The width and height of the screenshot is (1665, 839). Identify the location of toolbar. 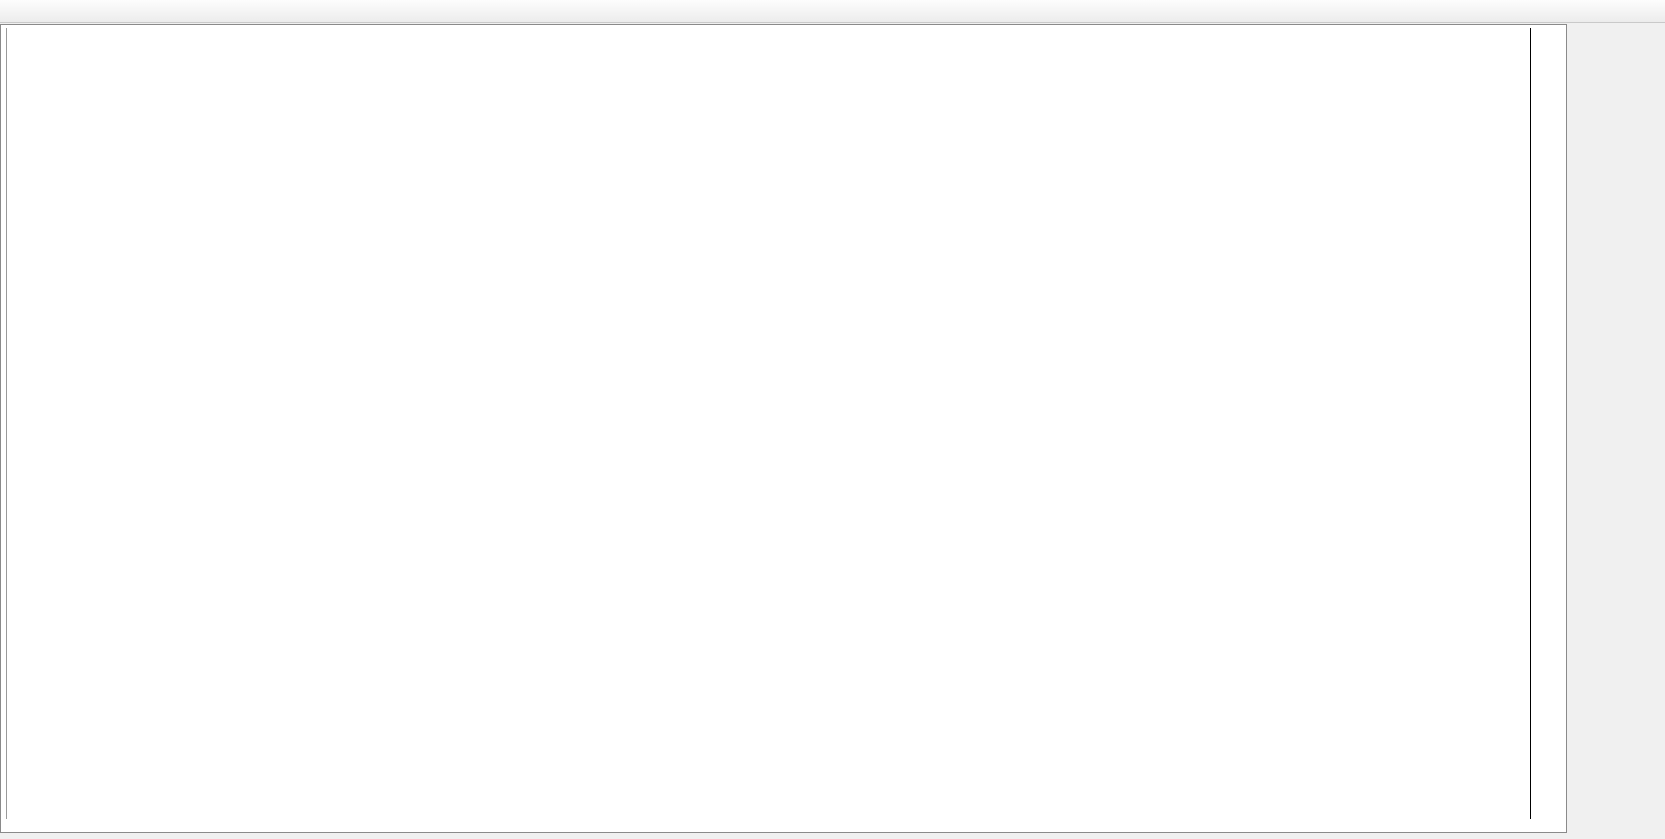
(832, 11).